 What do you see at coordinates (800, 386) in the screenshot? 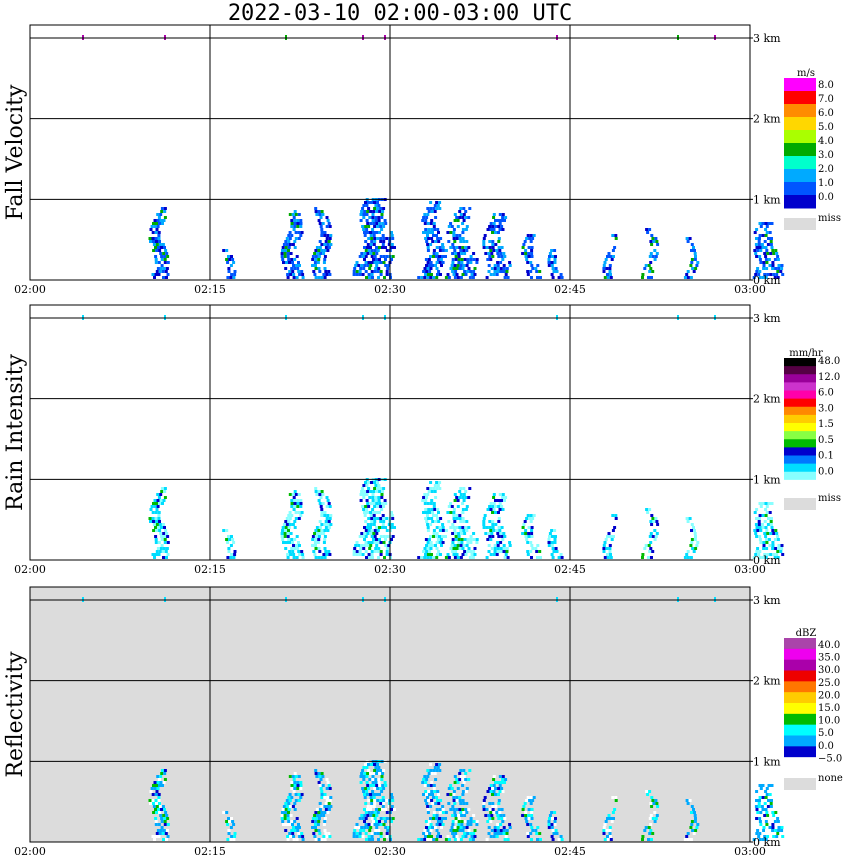
I see `legend-swatch` at bounding box center [800, 386].